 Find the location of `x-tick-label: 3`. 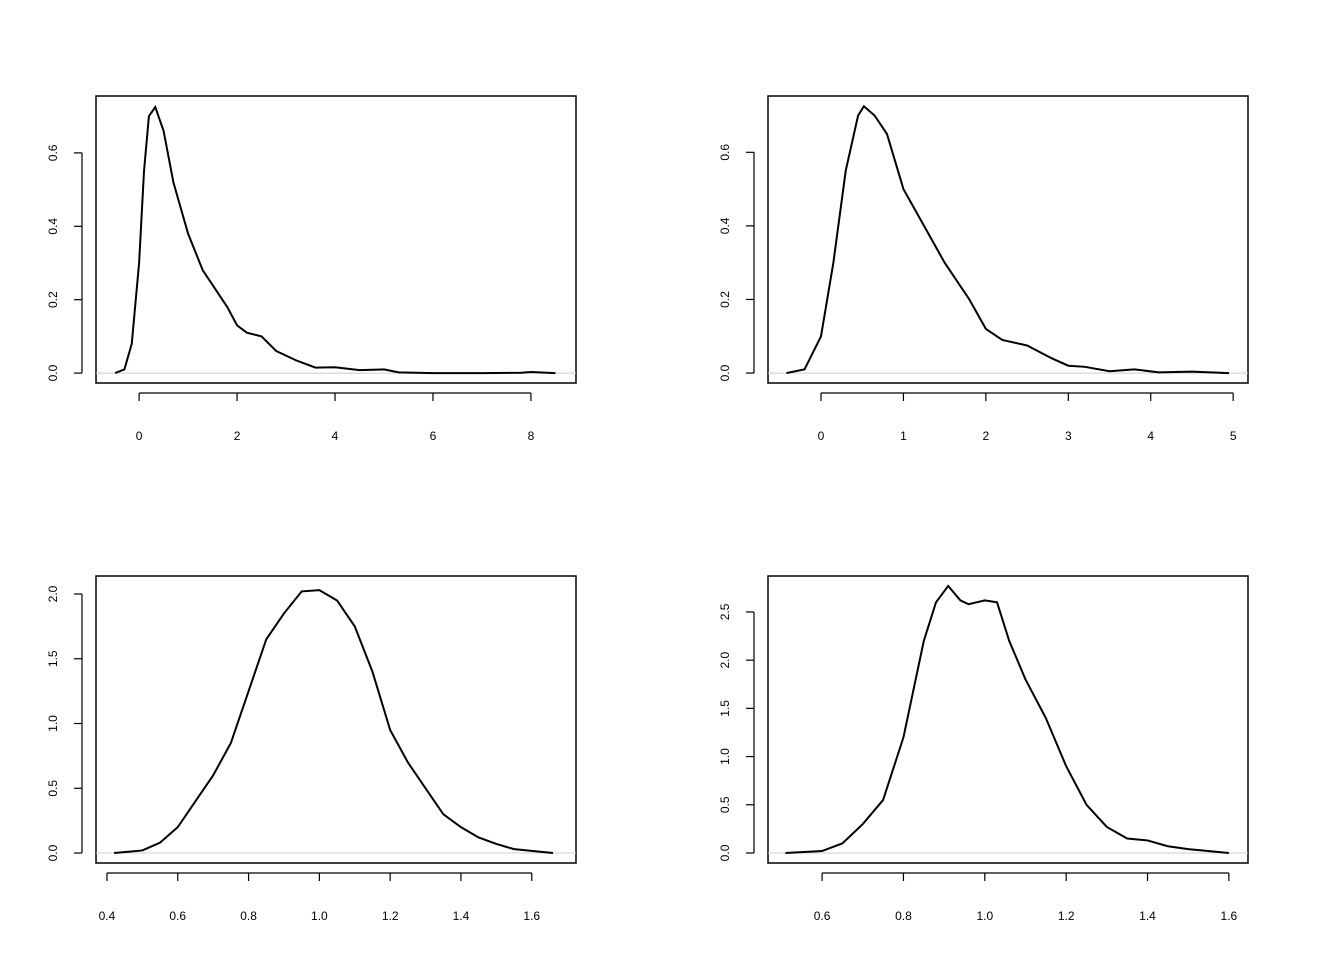

x-tick-label: 3 is located at coordinates (1068, 436).